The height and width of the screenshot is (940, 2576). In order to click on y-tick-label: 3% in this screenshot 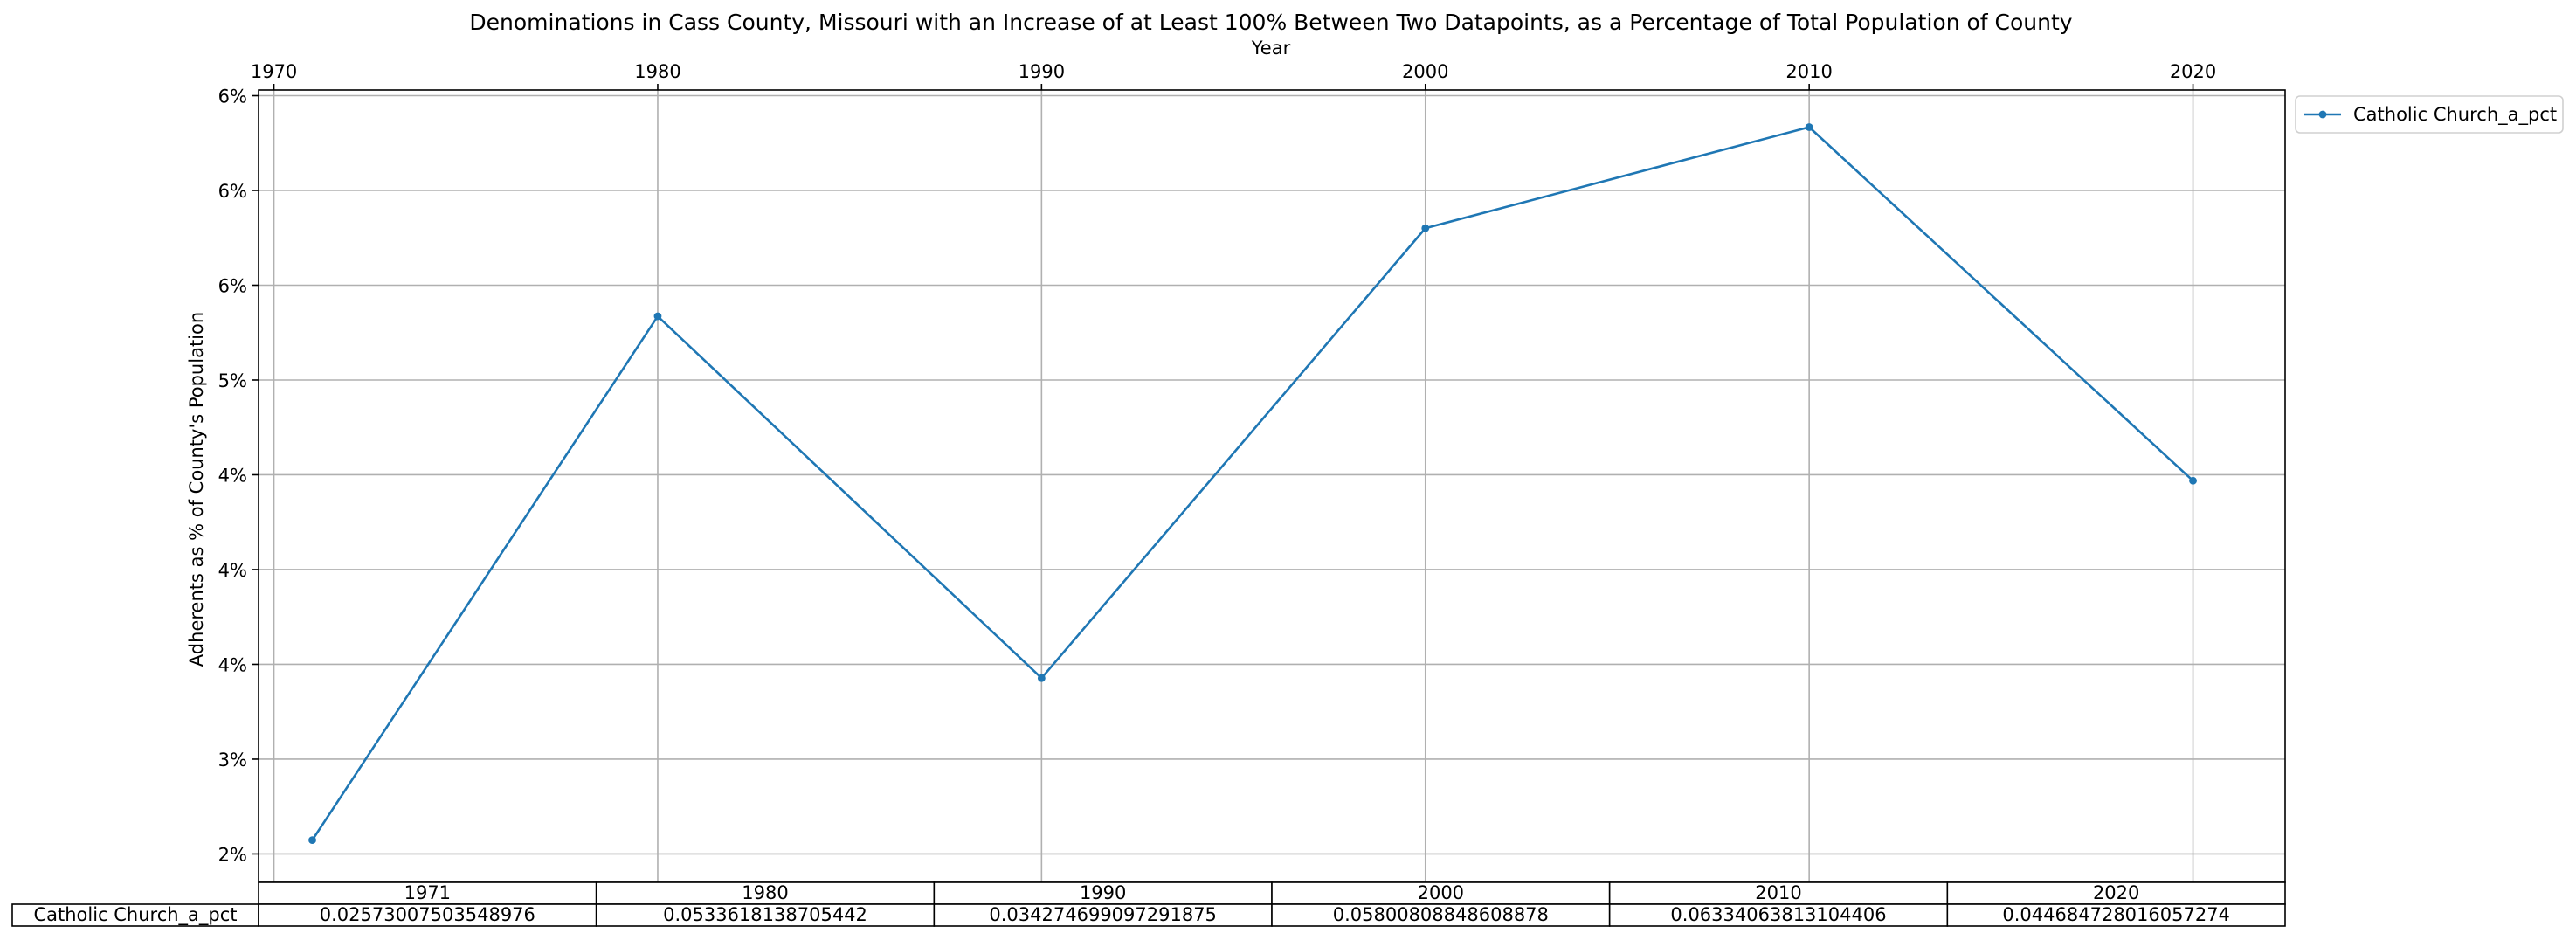, I will do `click(232, 760)`.